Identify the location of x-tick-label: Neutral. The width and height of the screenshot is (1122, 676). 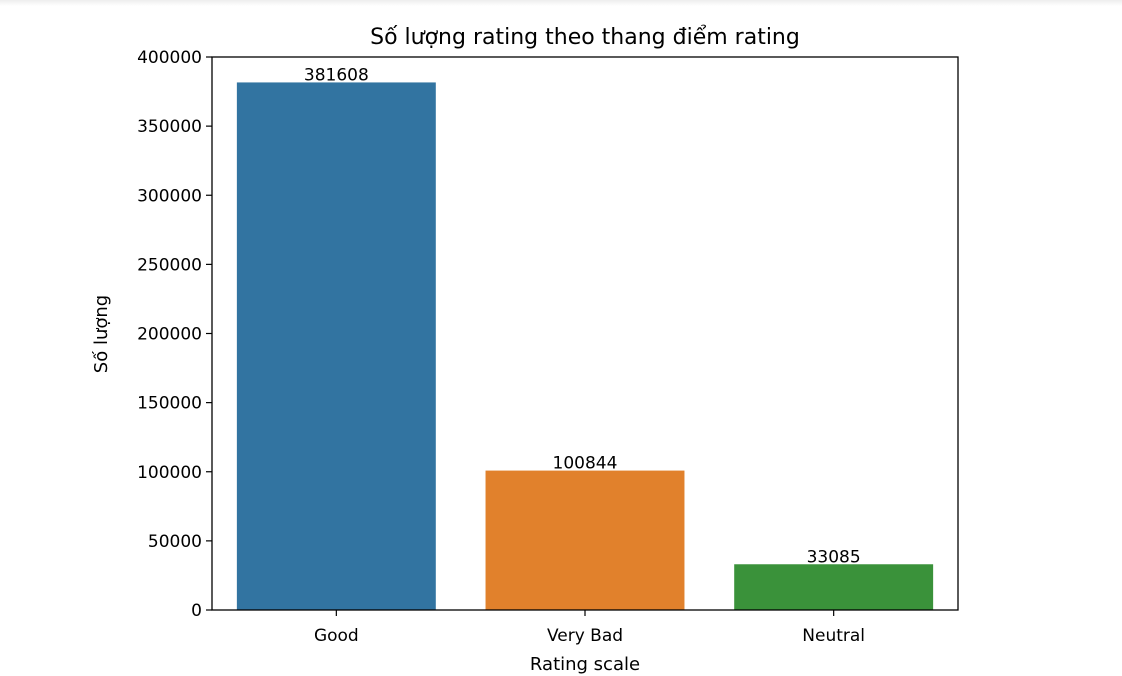
(833, 636).